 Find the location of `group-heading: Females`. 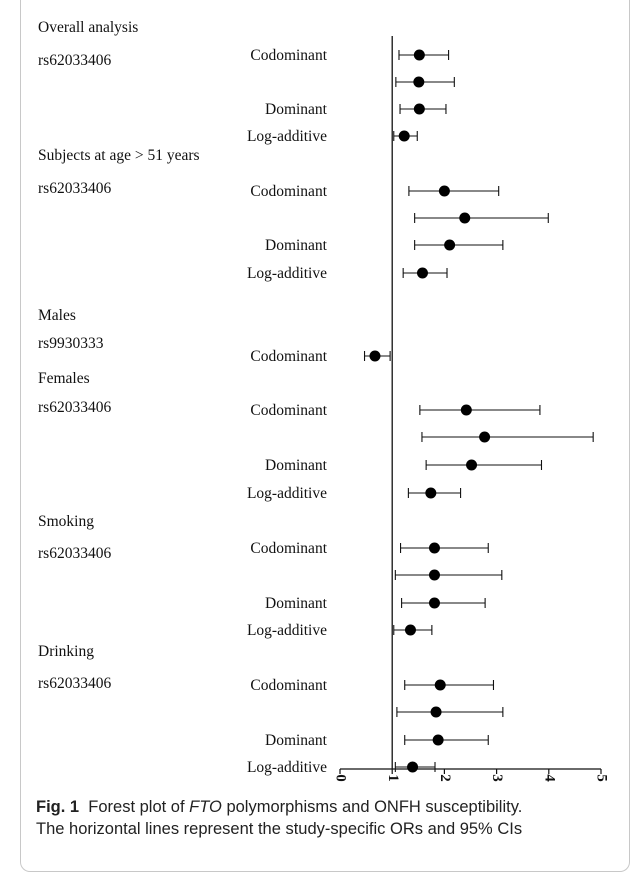

group-heading: Females is located at coordinates (64, 378).